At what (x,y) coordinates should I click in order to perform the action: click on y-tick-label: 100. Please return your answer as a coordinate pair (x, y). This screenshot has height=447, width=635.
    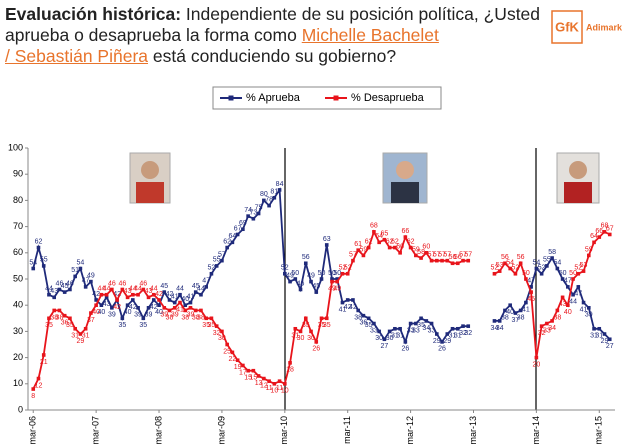
    Looking at the image, I should click on (15, 147).